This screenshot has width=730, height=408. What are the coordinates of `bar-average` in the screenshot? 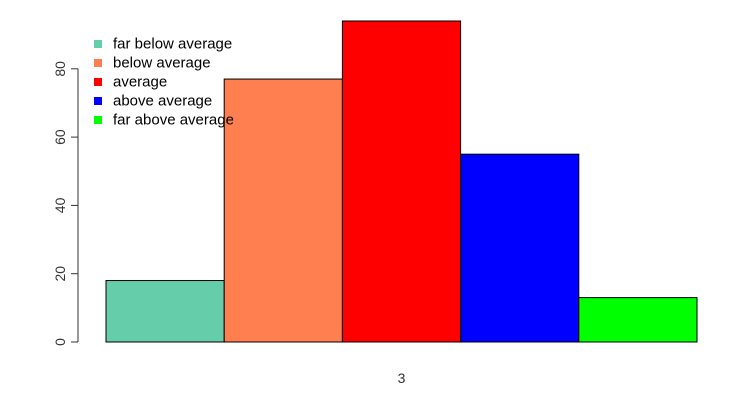 It's located at (401, 181).